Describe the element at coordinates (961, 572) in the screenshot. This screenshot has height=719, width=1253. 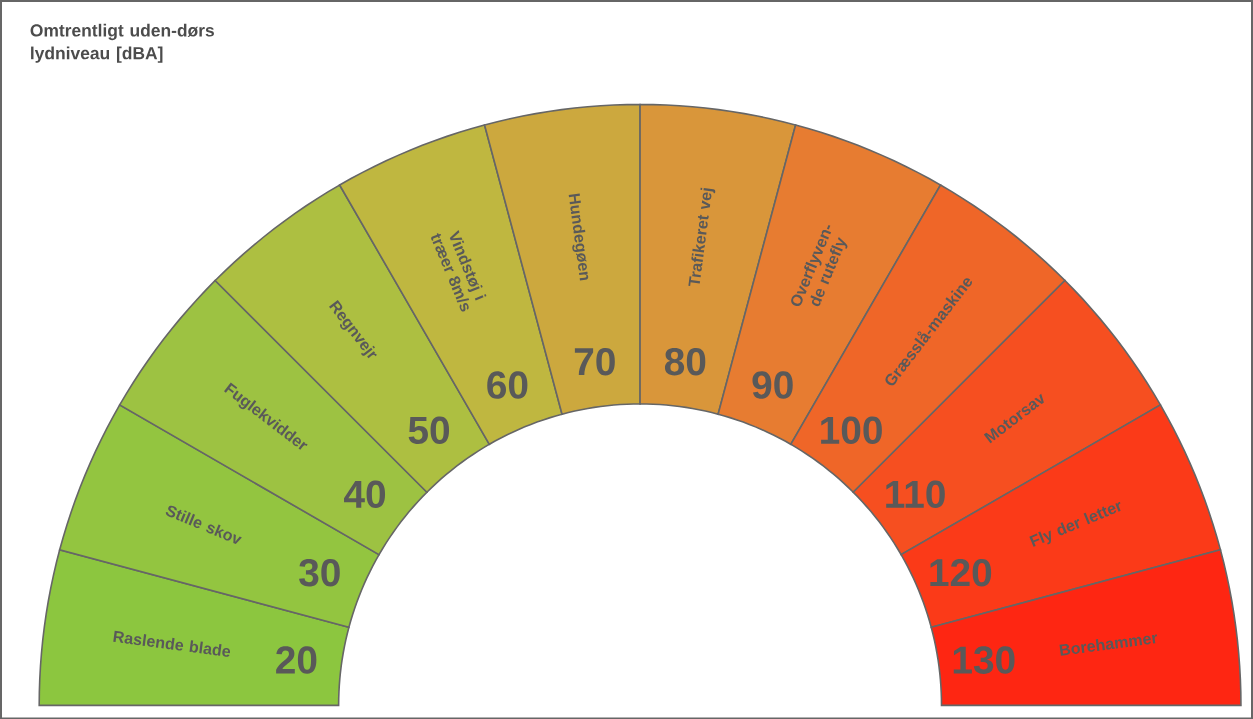
I see `data-label: 120` at that location.